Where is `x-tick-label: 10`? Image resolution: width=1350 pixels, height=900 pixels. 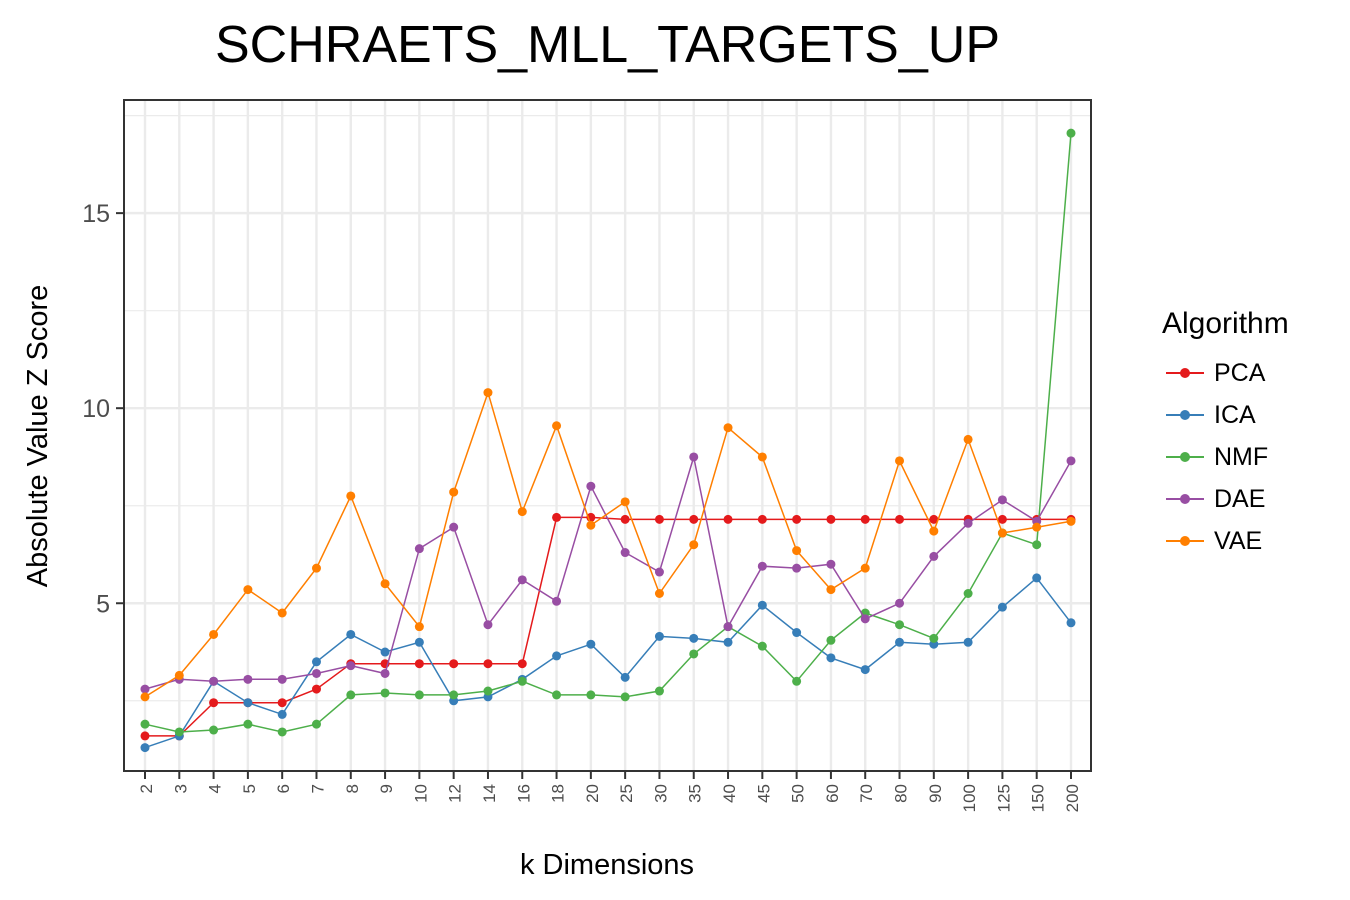
x-tick-label: 10 is located at coordinates (420, 793).